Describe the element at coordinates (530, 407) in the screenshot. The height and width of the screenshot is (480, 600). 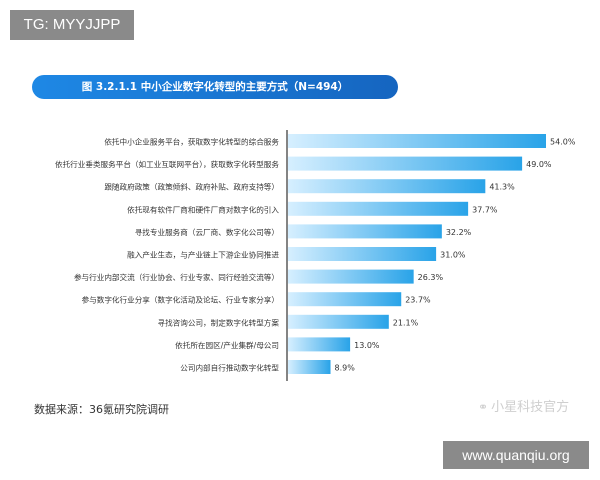
I see `watermark-text: 小星科技官方` at that location.